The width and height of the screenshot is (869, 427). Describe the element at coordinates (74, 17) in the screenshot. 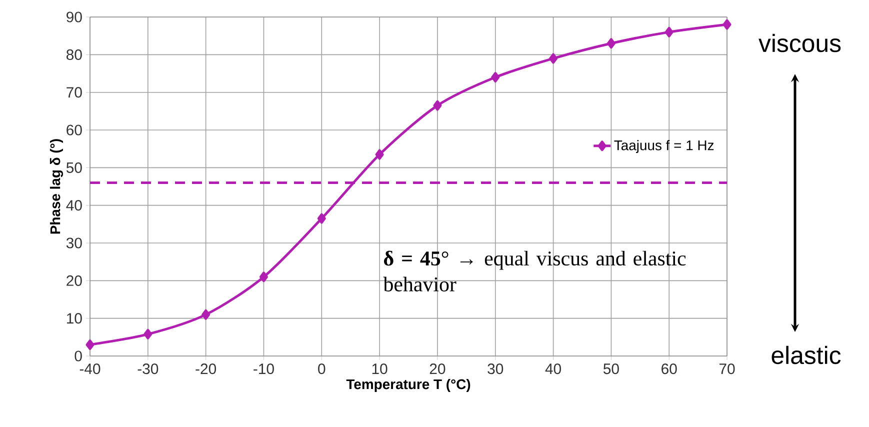

I see `y-tick-label: 90` at that location.